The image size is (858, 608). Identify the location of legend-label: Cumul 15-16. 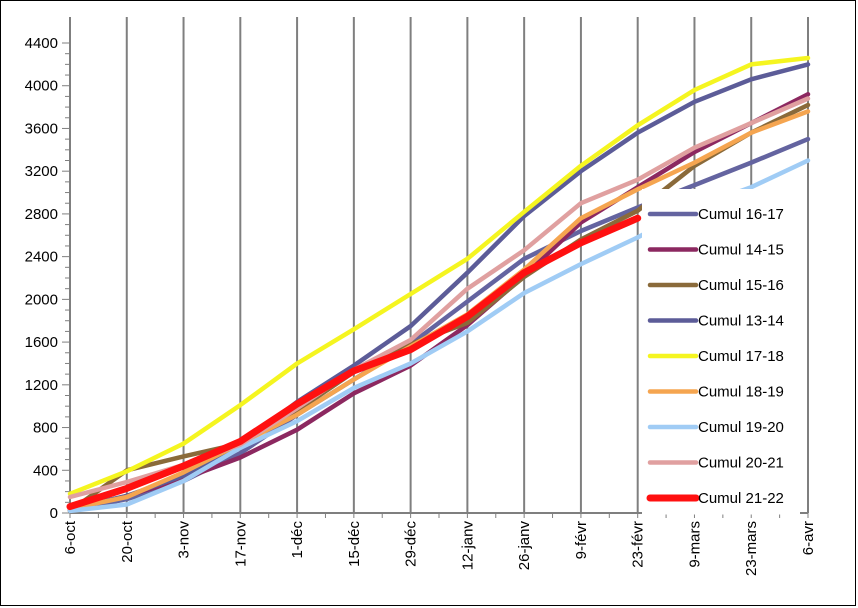
(741, 285).